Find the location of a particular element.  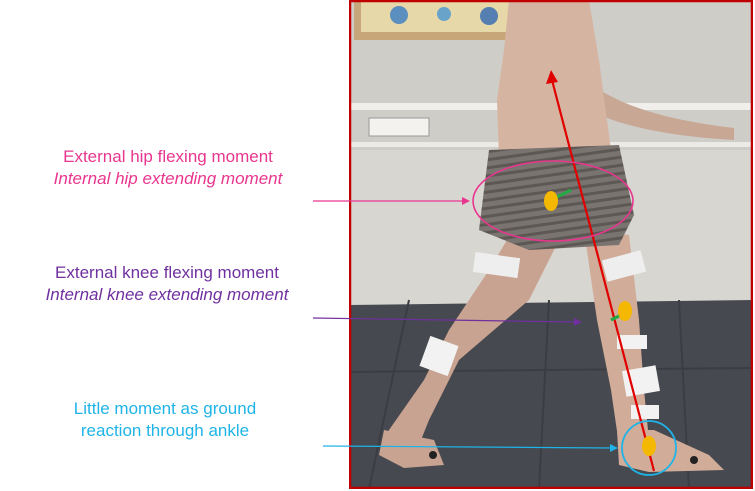

ankle-label-line2: reaction through ankle is located at coordinates (165, 430).